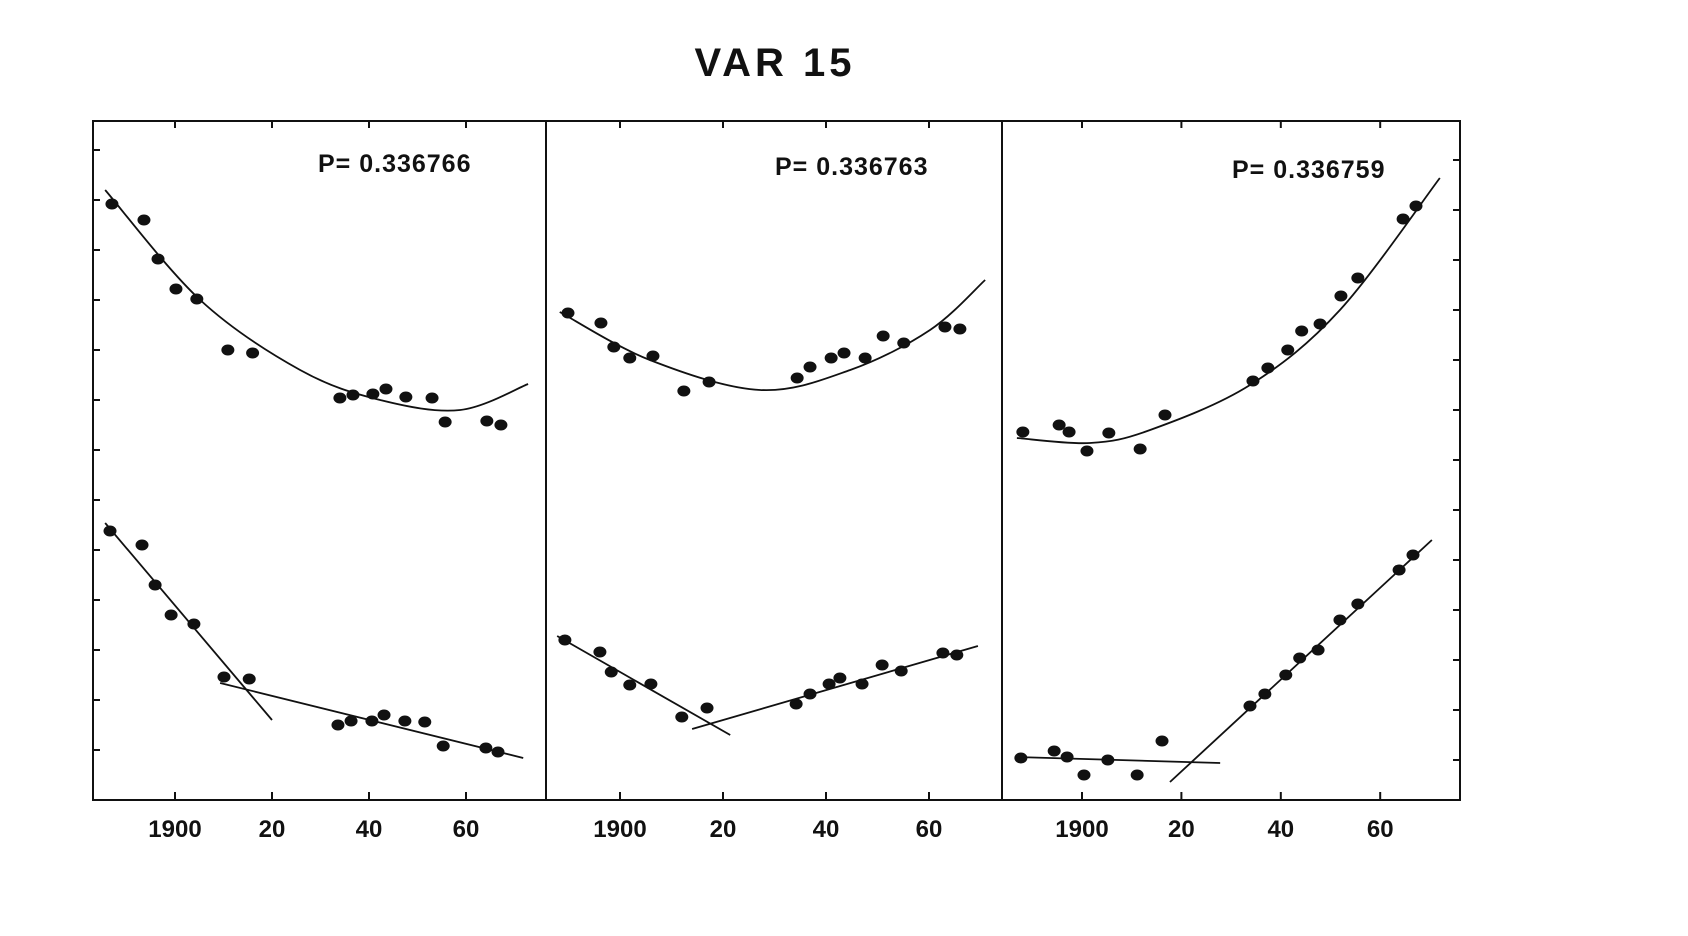  What do you see at coordinates (774, 63) in the screenshot?
I see `chart-title: VAR 15` at bounding box center [774, 63].